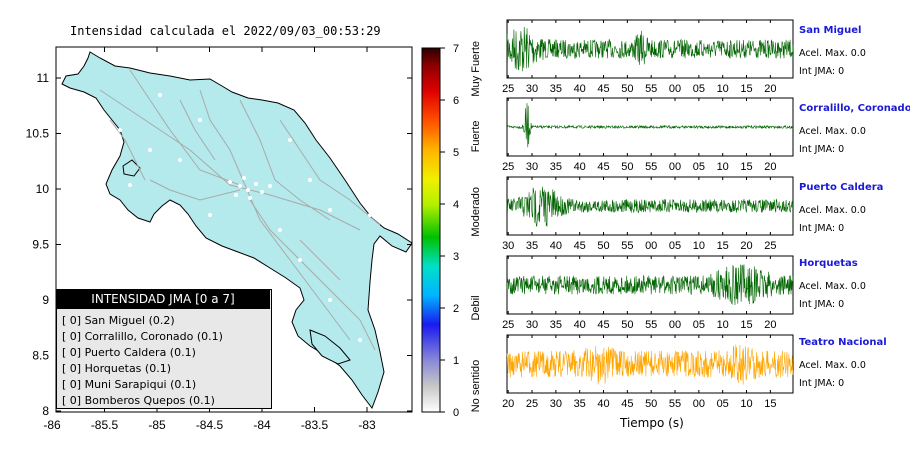 Image resolution: width=910 pixels, height=460 pixels. What do you see at coordinates (116, 368) in the screenshot?
I see `legend-row: [ 0] Horquetas (0.1)` at bounding box center [116, 368].